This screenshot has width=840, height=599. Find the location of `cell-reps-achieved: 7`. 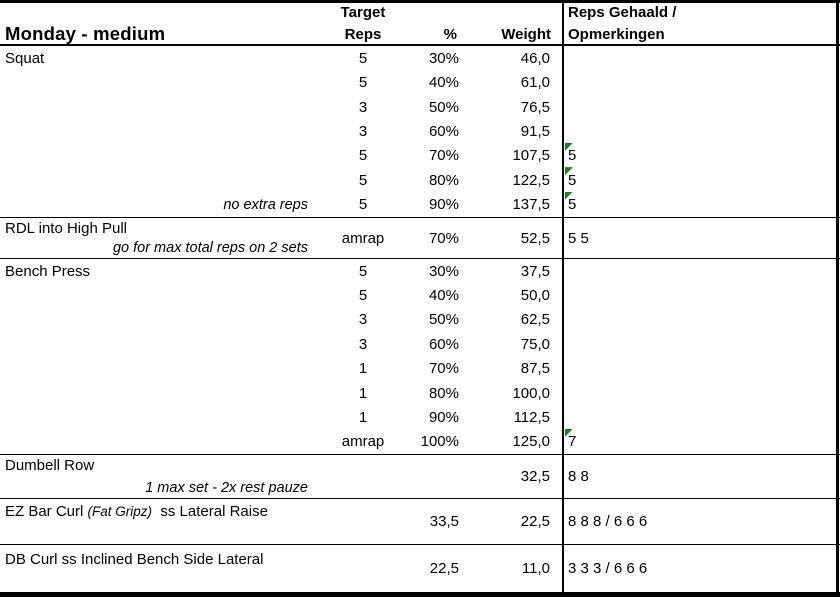

cell-reps-achieved: 7 is located at coordinates (701, 441).